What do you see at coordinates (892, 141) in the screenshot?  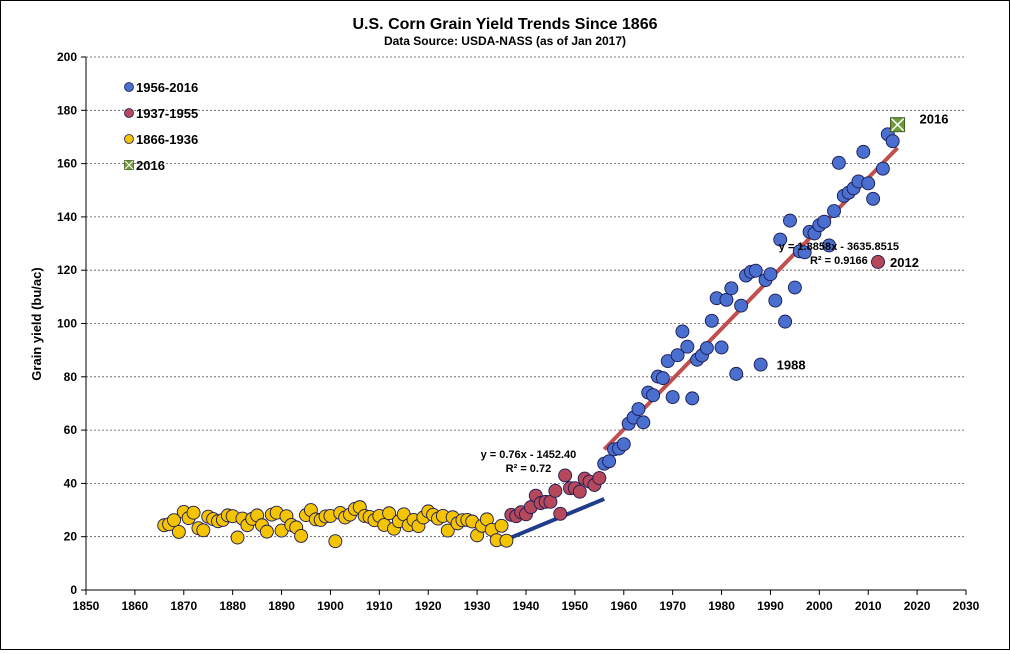 I see `point-2015` at bounding box center [892, 141].